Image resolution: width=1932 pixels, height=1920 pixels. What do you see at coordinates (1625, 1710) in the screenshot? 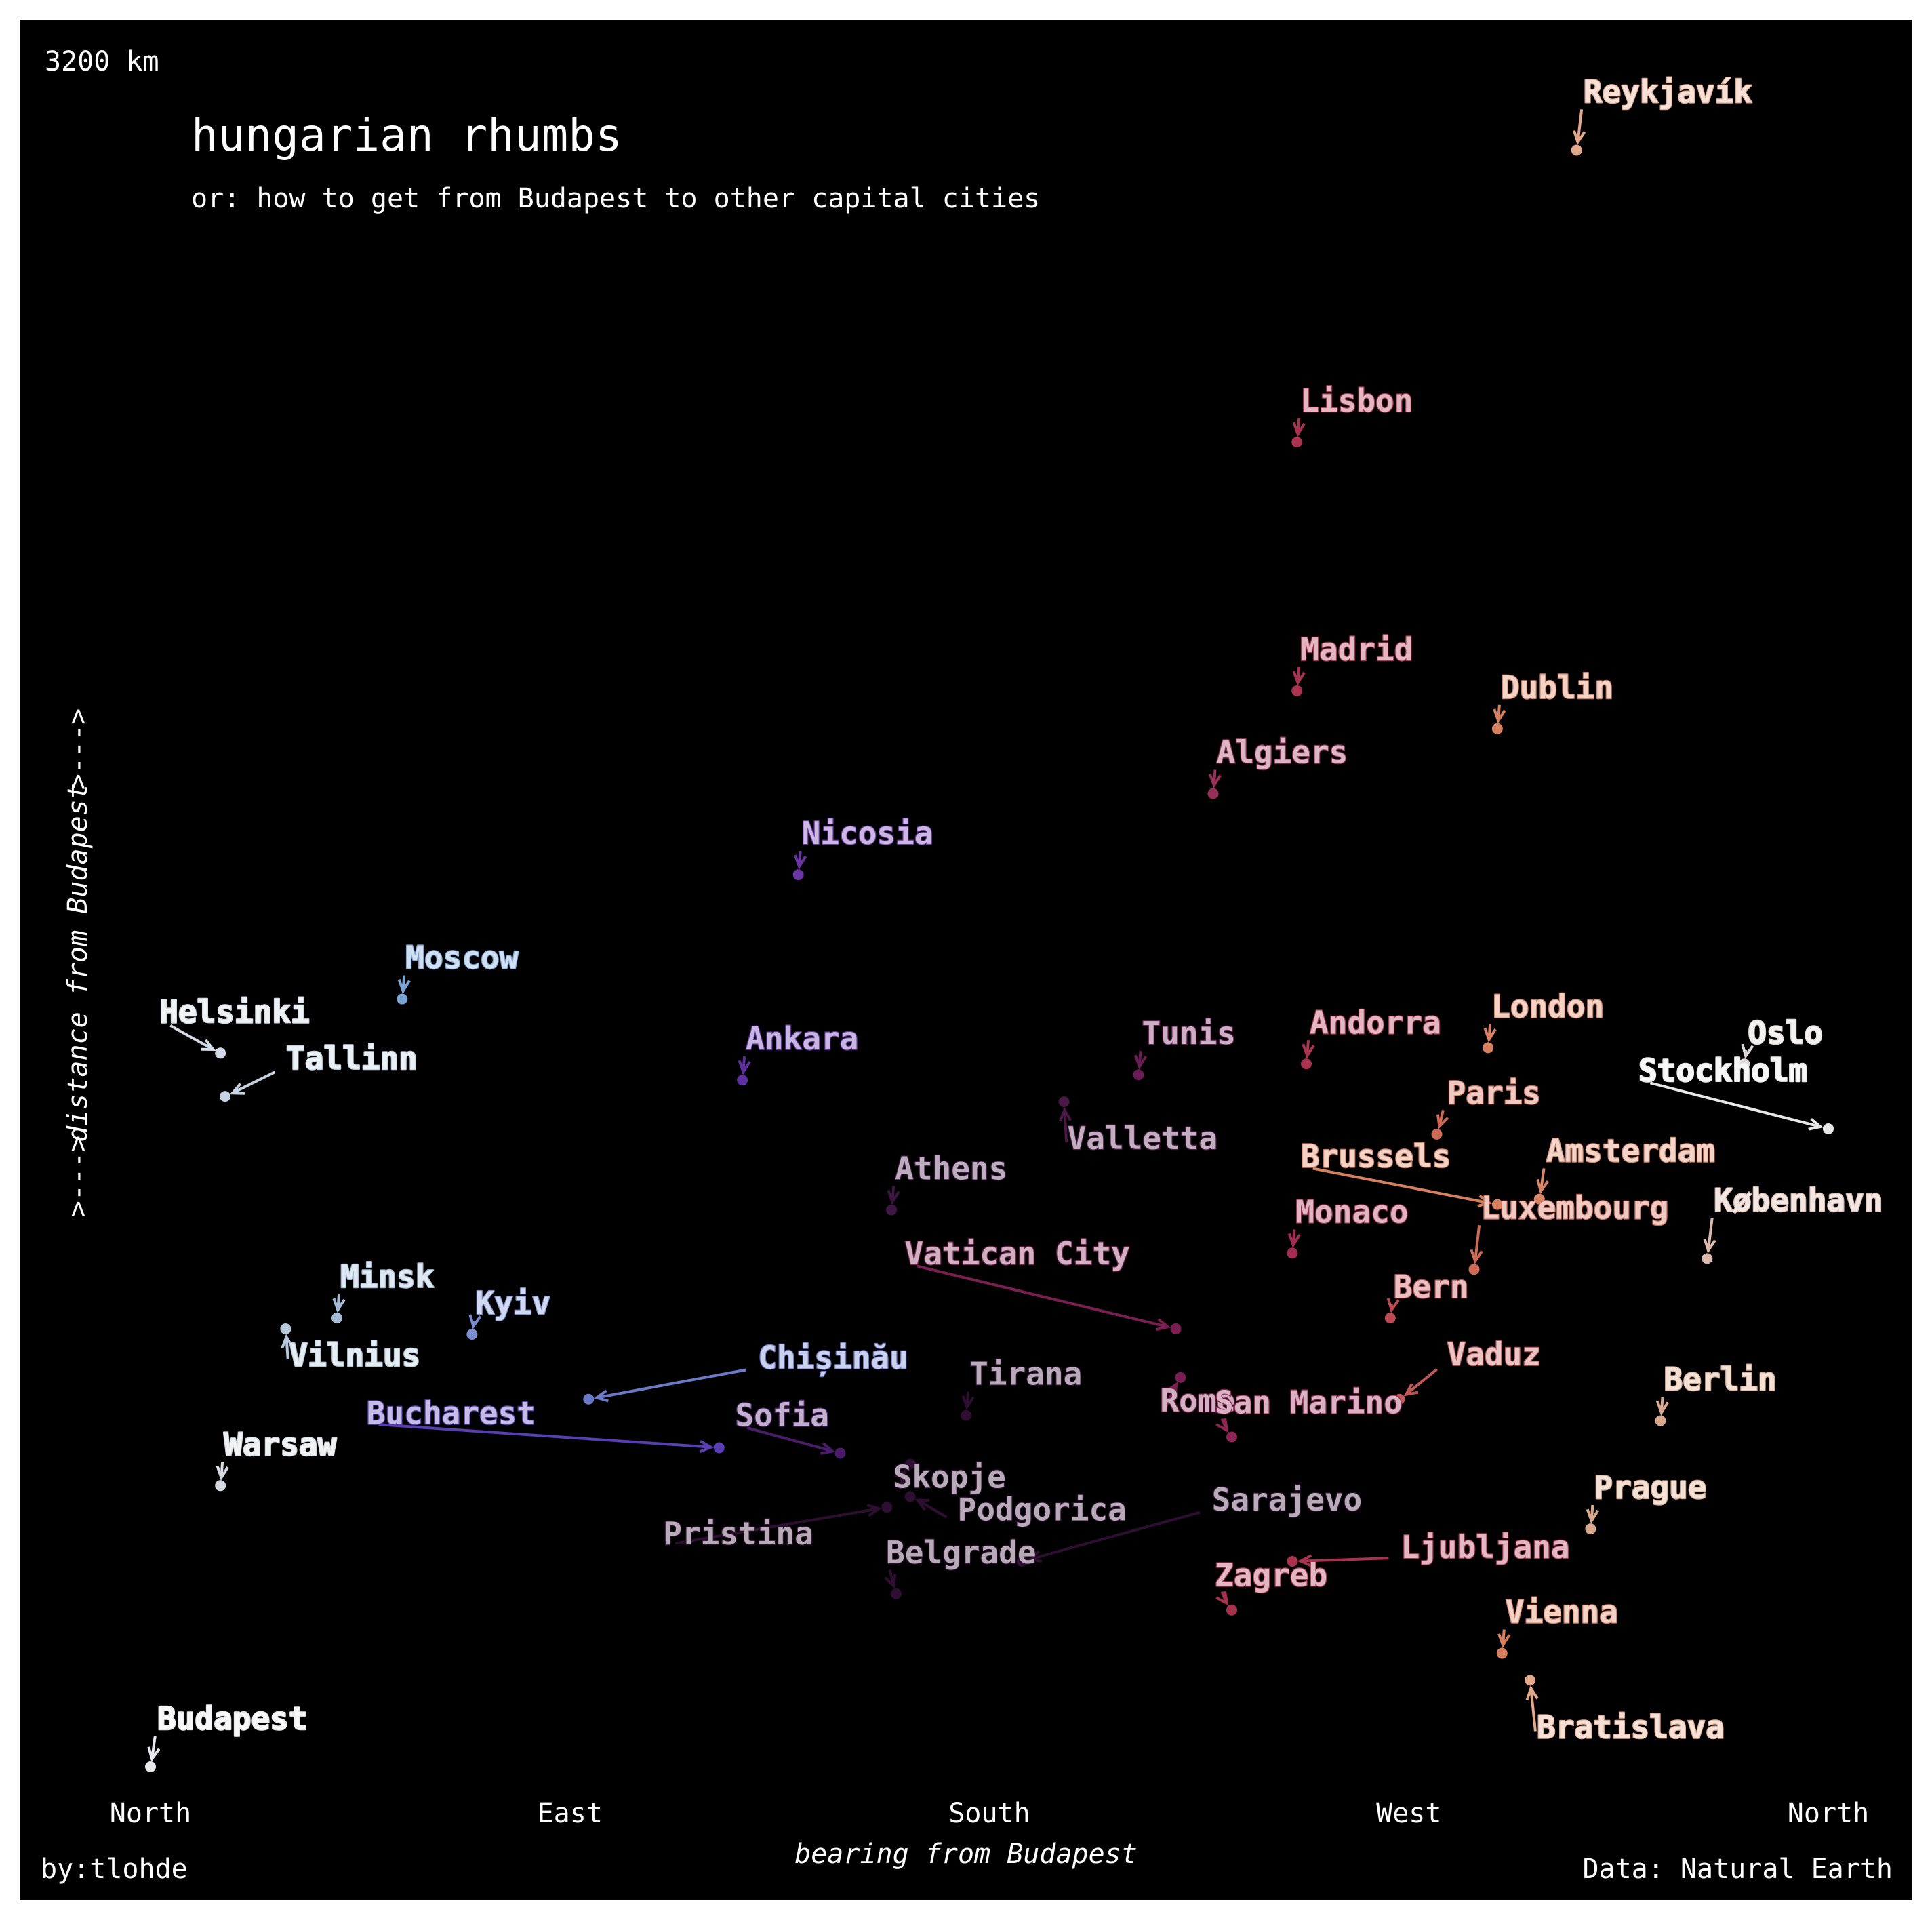
I see `point-group-bratislava: Bratislava` at bounding box center [1625, 1710].